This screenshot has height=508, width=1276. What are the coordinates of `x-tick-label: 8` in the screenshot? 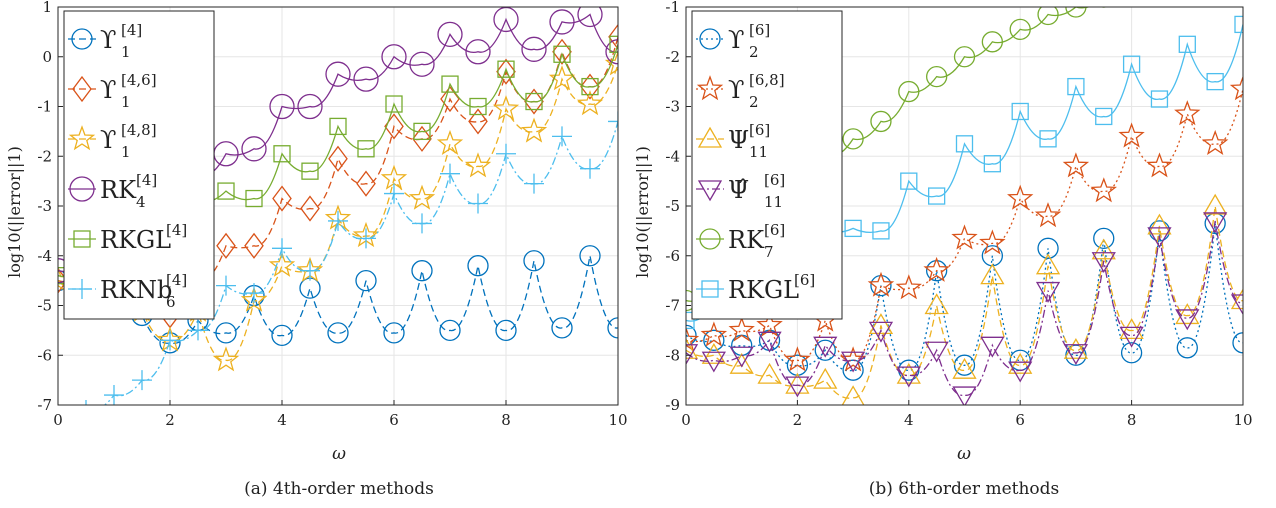 It's located at (506, 420).